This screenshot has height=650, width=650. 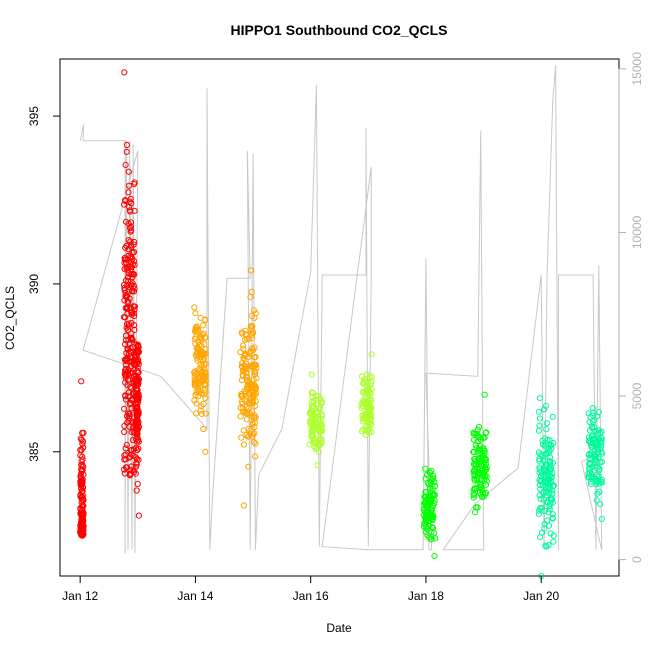 What do you see at coordinates (44, 284) in the screenshot?
I see `y-axis-left: 385 390 395` at bounding box center [44, 284].